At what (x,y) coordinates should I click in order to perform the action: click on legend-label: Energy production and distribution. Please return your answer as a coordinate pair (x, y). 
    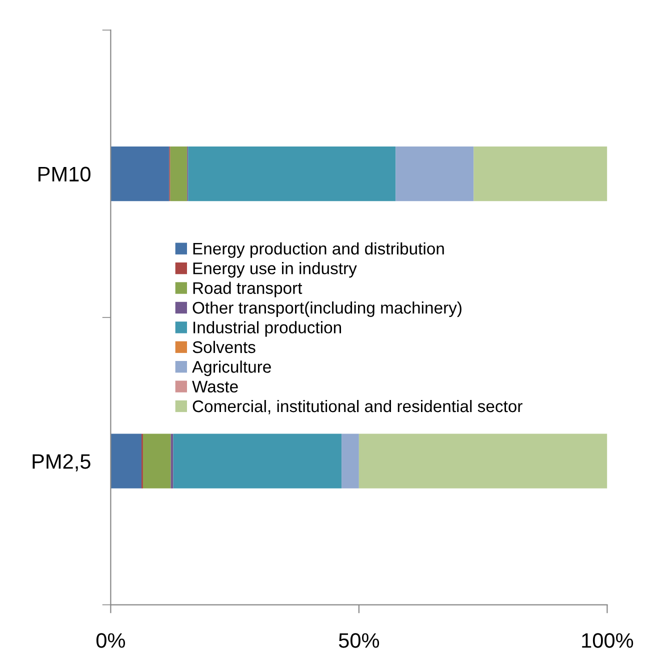
    Looking at the image, I should click on (318, 250).